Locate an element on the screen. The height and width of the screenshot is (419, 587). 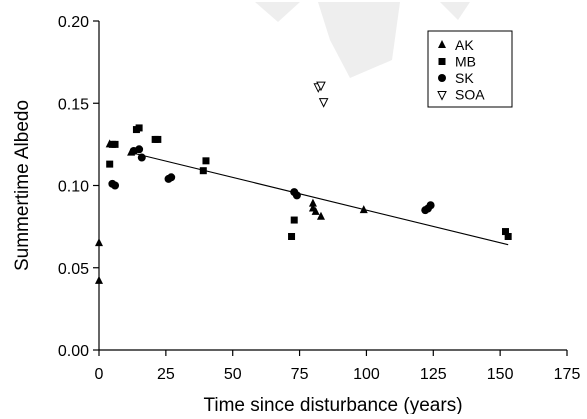
legend-marker-ak is located at coordinates (442, 44).